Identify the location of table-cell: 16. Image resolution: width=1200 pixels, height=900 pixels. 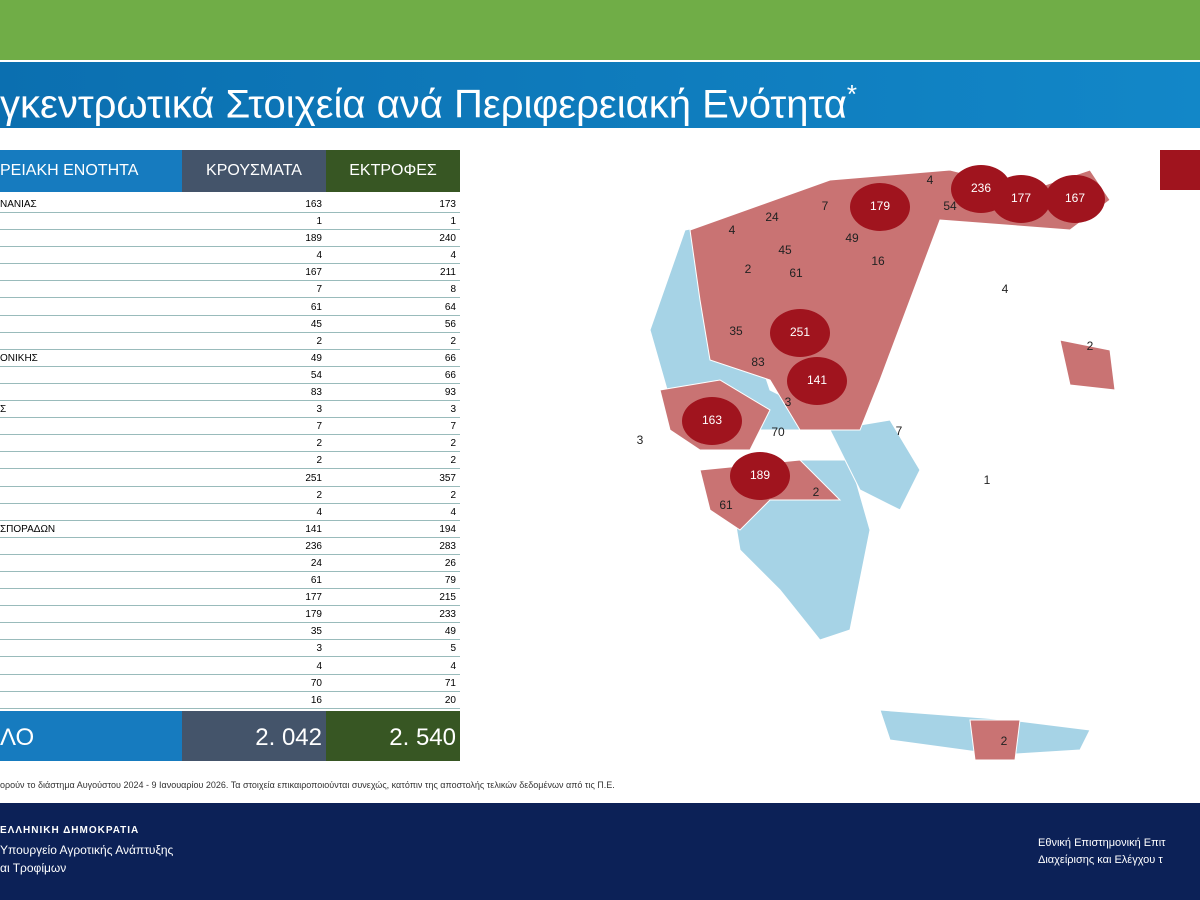
(254, 700).